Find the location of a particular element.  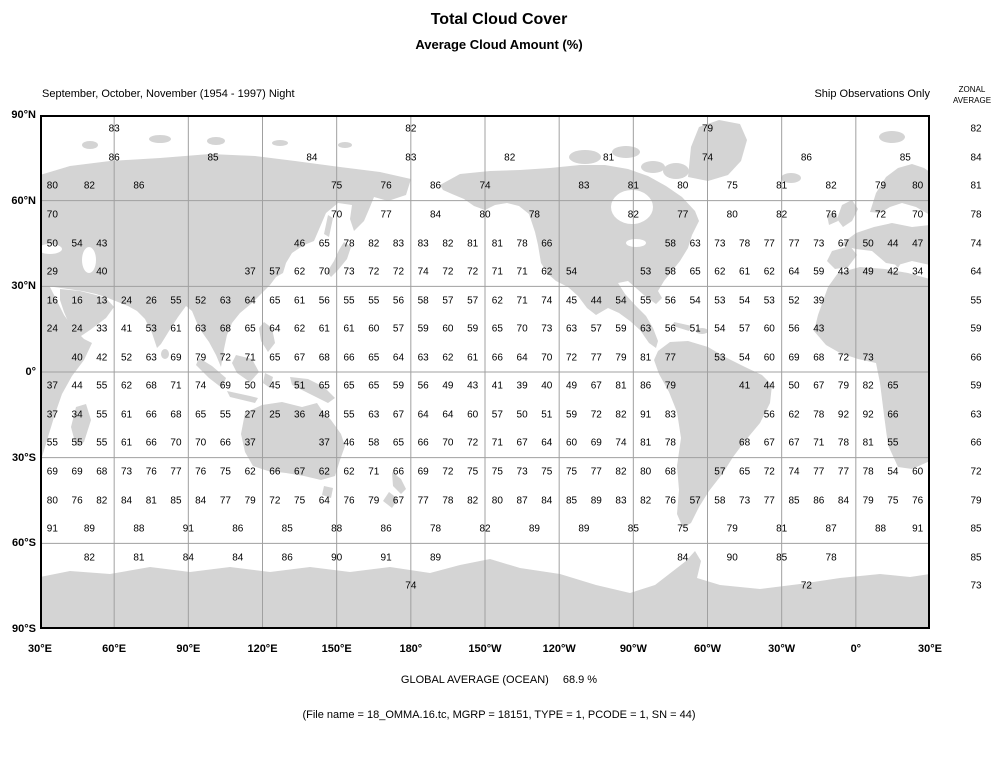

y-axis-label: 30°S is located at coordinates (24, 457).